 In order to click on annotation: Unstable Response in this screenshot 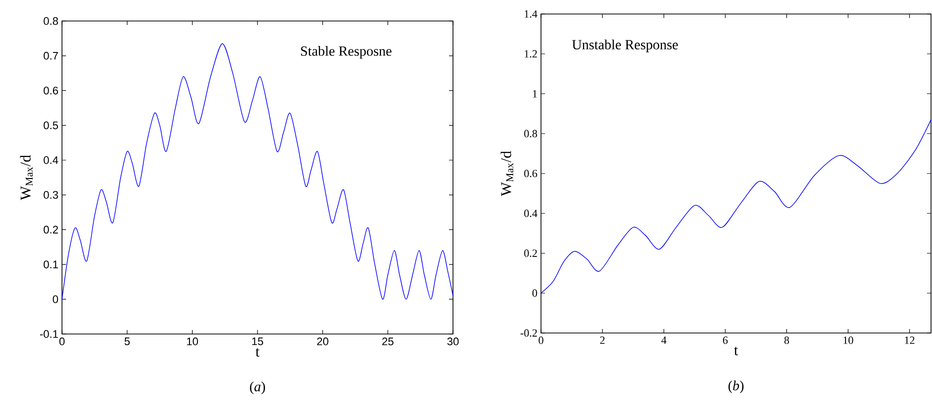, I will do `click(625, 46)`.